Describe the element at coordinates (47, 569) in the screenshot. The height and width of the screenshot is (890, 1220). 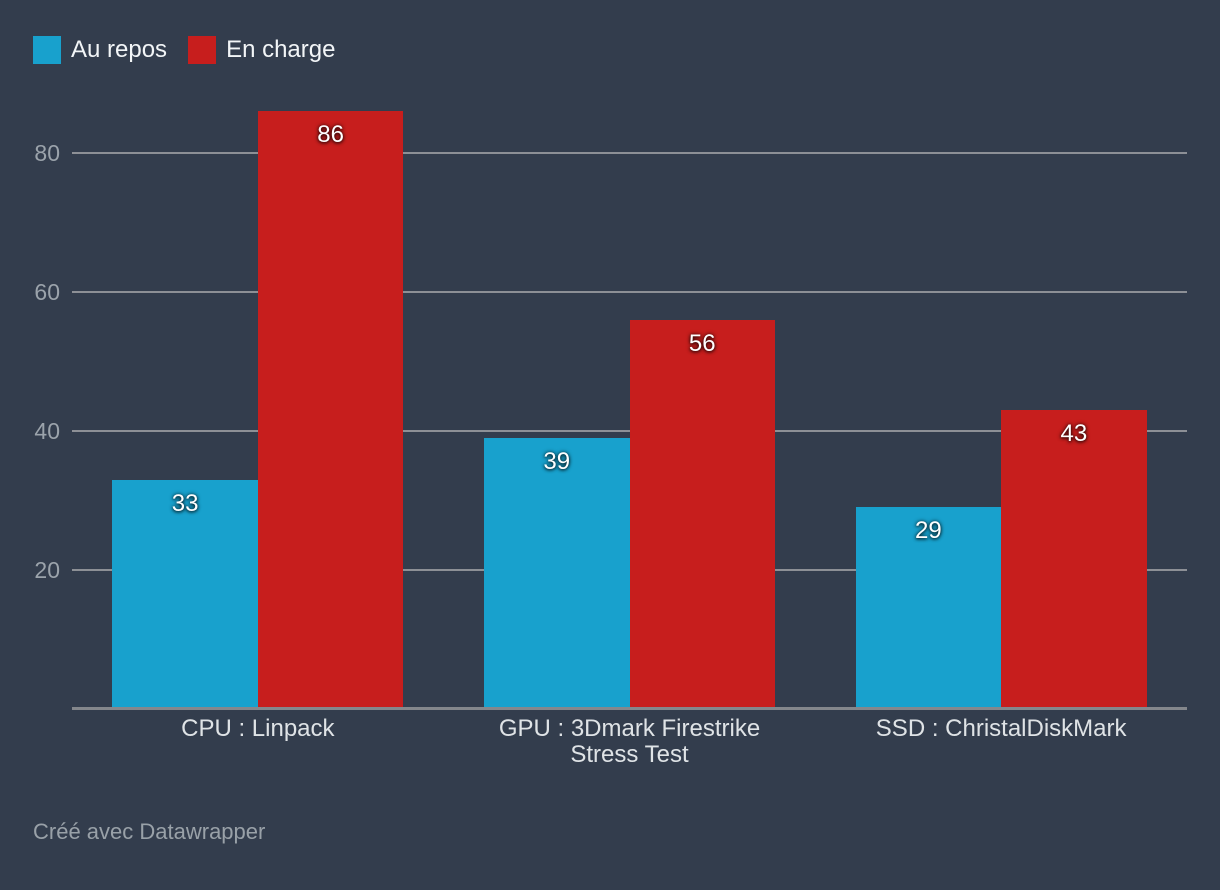
I see `y-axis-tick-label: 20` at that location.